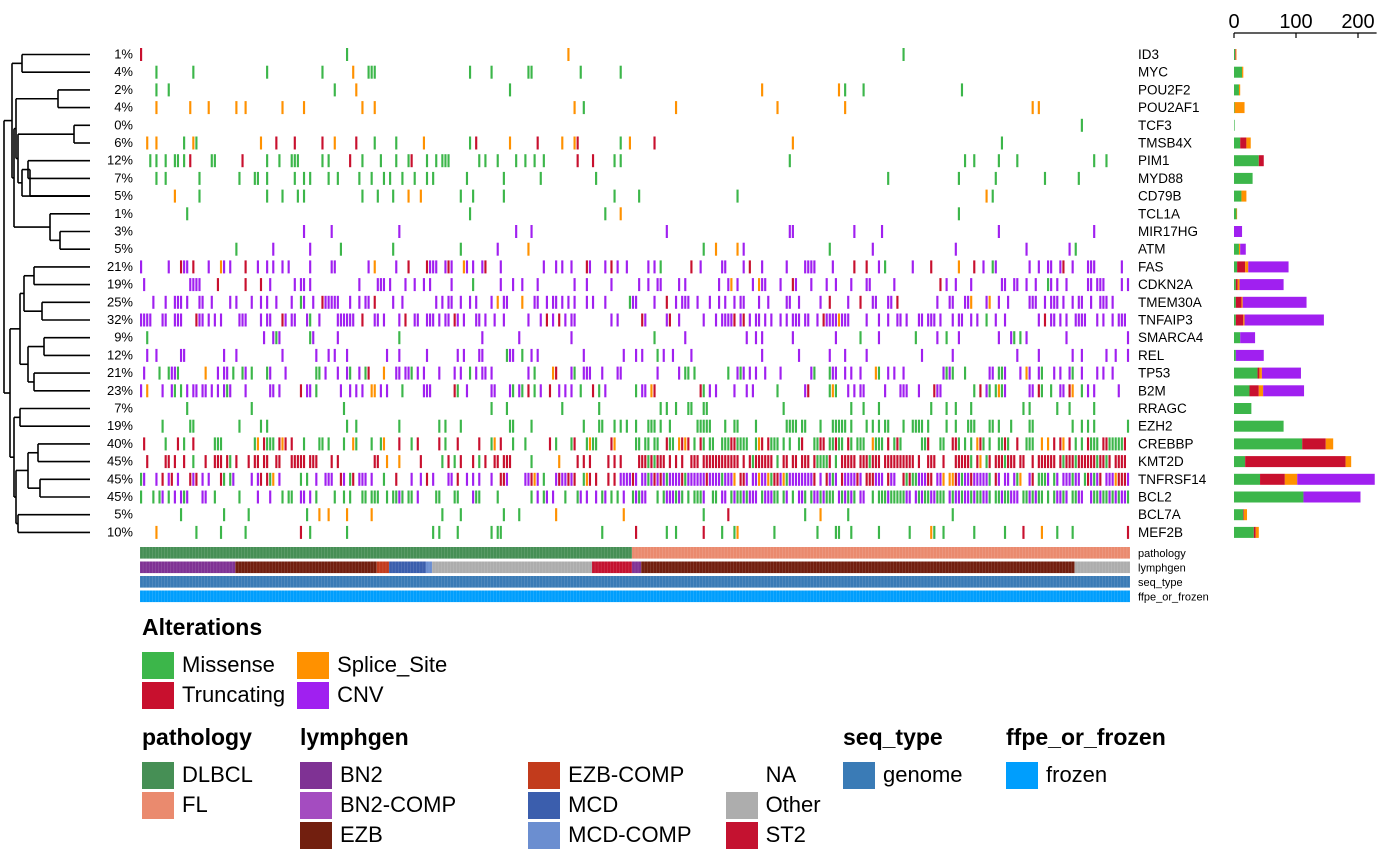 The image size is (1400, 866). What do you see at coordinates (429, 567) in the screenshot?
I see `annotation-segment` at bounding box center [429, 567].